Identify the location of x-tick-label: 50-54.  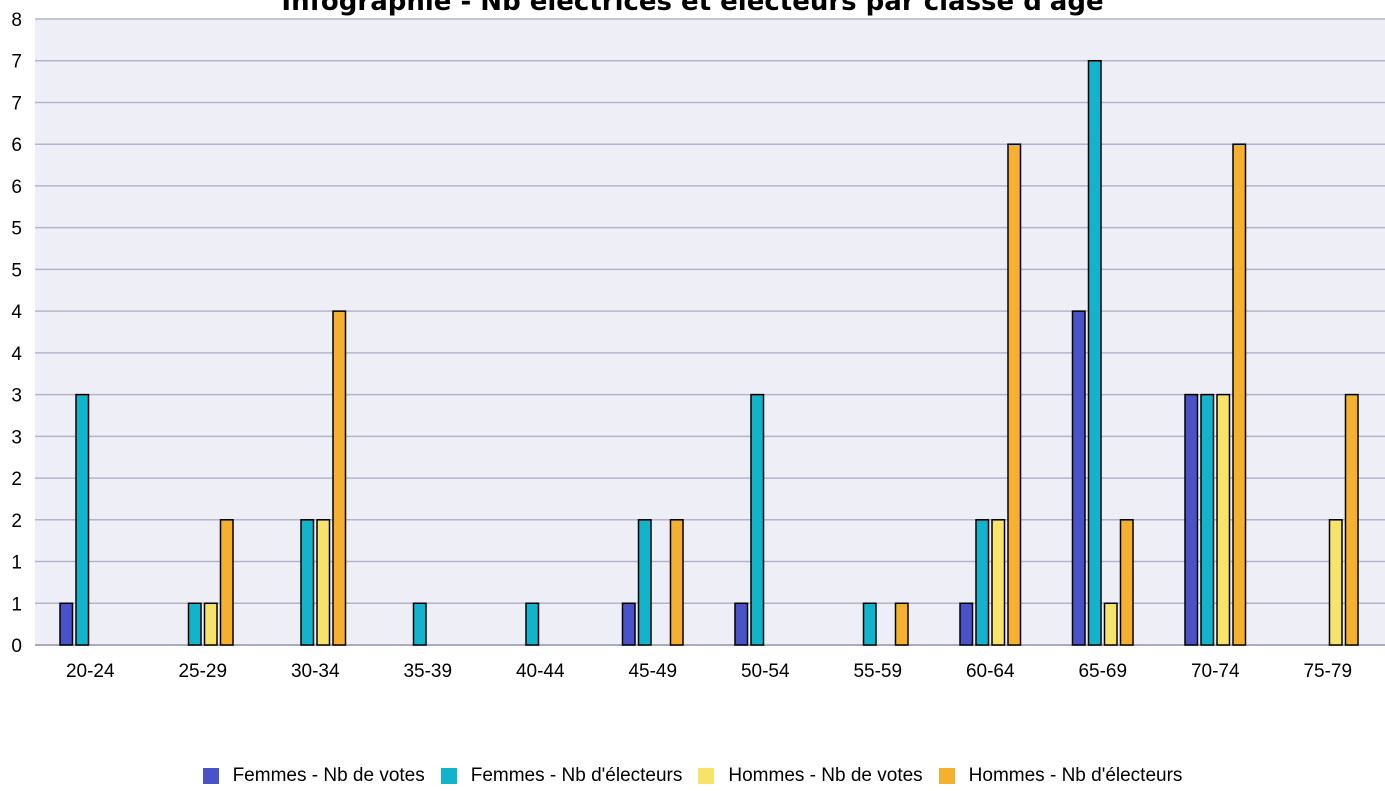
(765, 671).